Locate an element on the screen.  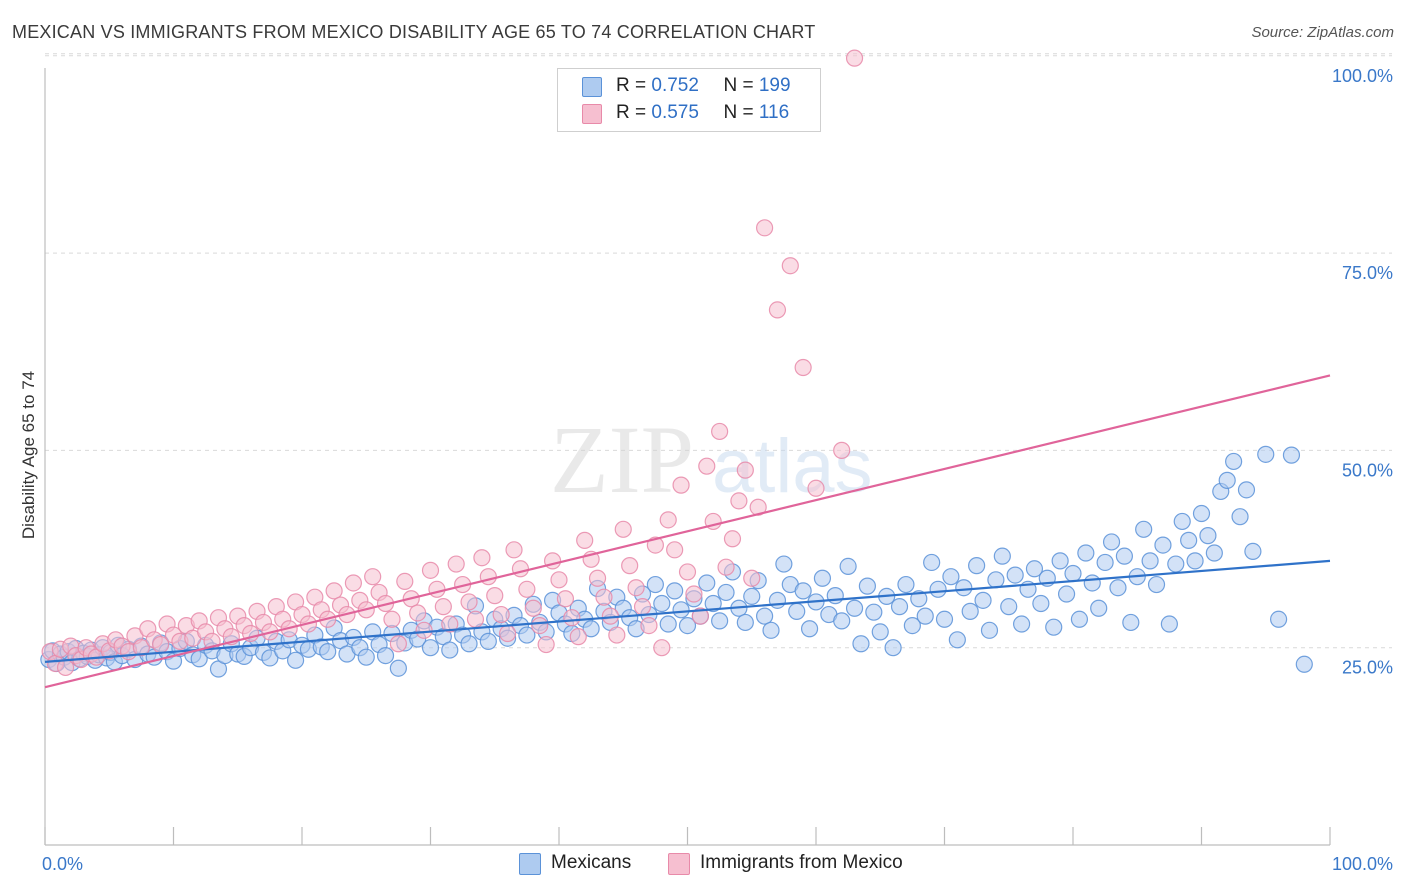
legend-swatch-immigrants is located at coordinates (592, 114).